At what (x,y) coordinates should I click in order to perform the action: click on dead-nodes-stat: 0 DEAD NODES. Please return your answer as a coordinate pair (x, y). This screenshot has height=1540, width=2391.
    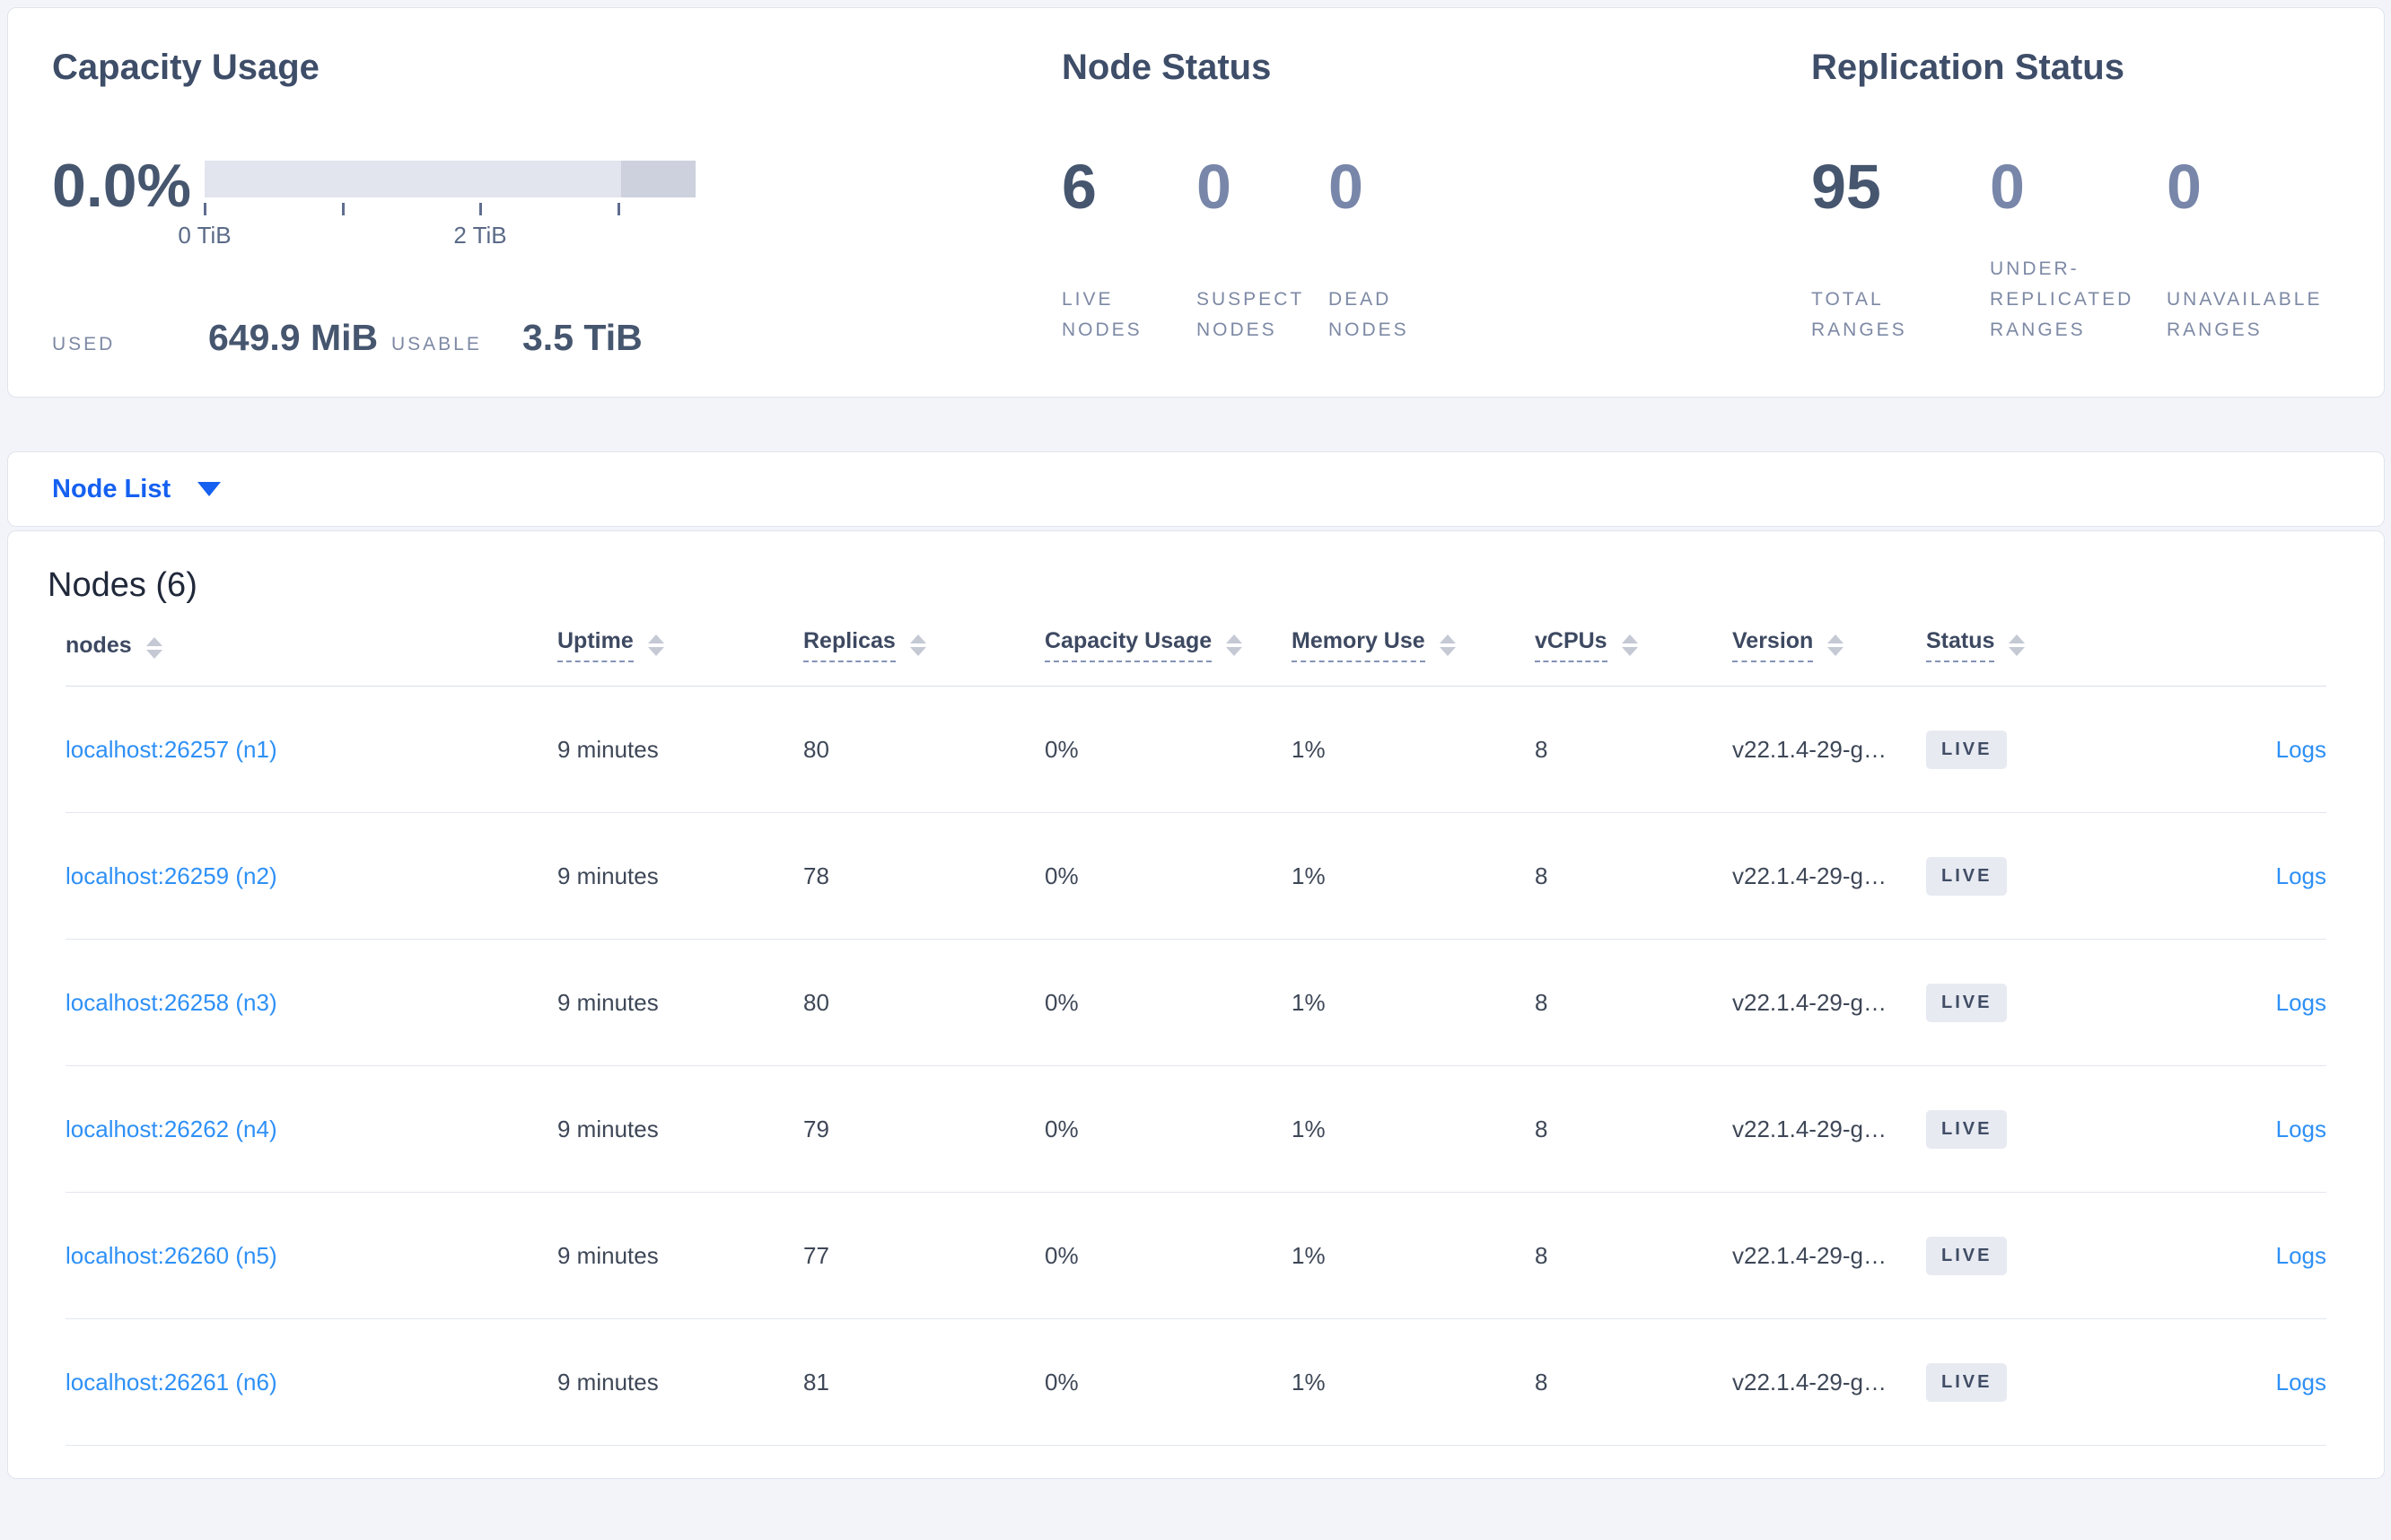
    Looking at the image, I should click on (1384, 250).